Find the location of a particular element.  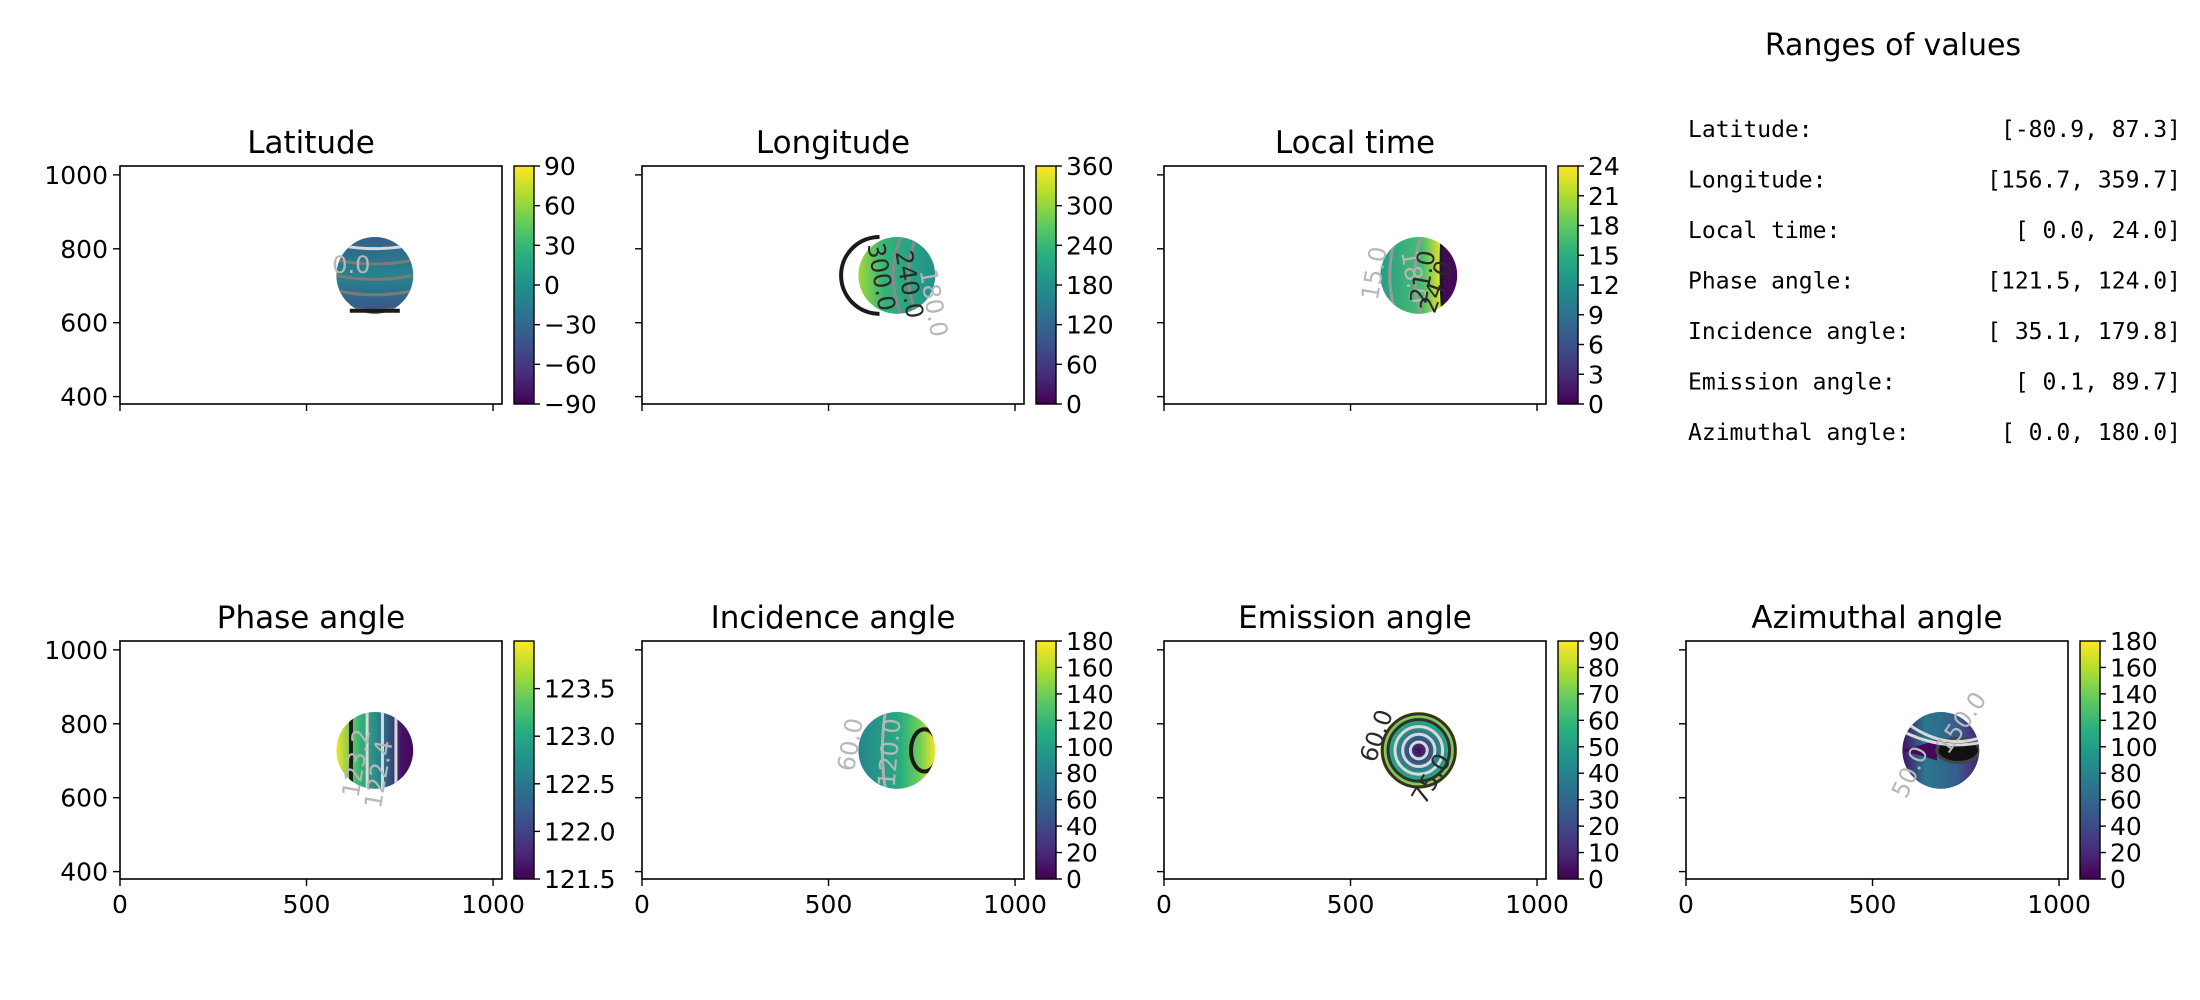

y-tick-label: 400 is located at coordinates (84, 397).